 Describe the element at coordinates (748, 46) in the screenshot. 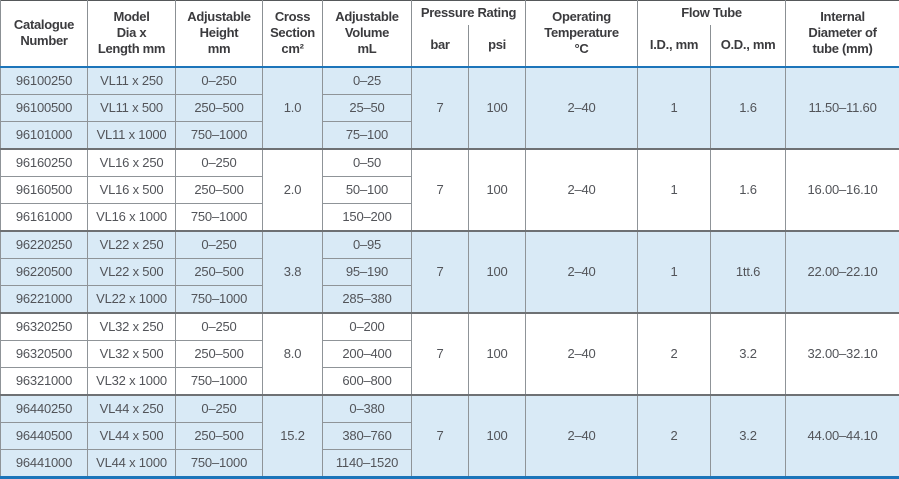

I see `col-header-od-mm: O.D., mm` at that location.